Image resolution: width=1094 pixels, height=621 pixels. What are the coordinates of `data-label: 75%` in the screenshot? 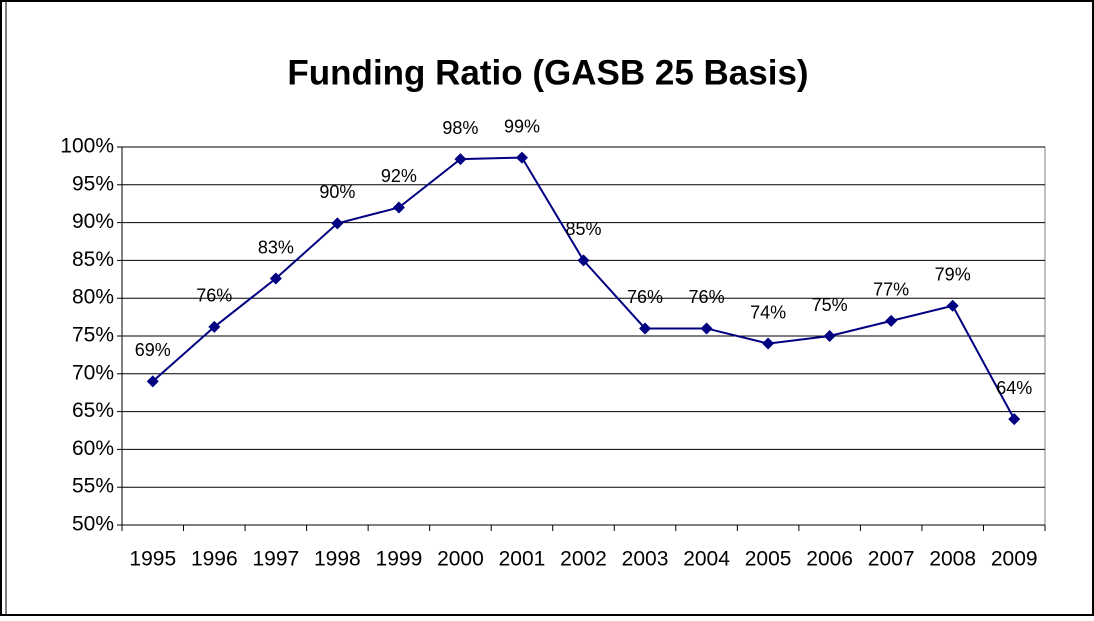 It's located at (830, 305).